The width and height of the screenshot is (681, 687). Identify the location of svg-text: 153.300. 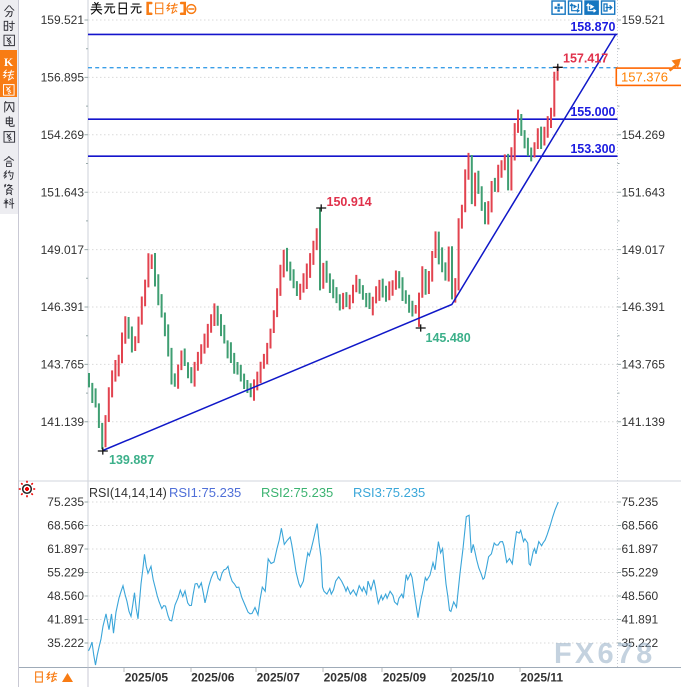
(592, 149).